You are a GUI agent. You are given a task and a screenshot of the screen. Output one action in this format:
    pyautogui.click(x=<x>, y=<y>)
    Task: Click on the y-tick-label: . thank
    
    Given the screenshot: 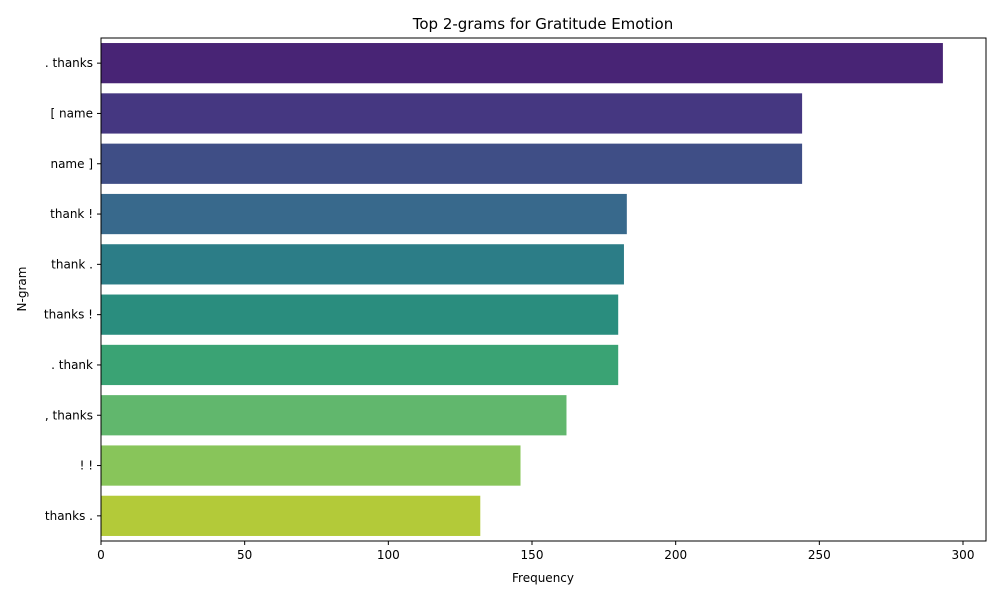 What is the action you would take?
    pyautogui.click(x=72, y=365)
    